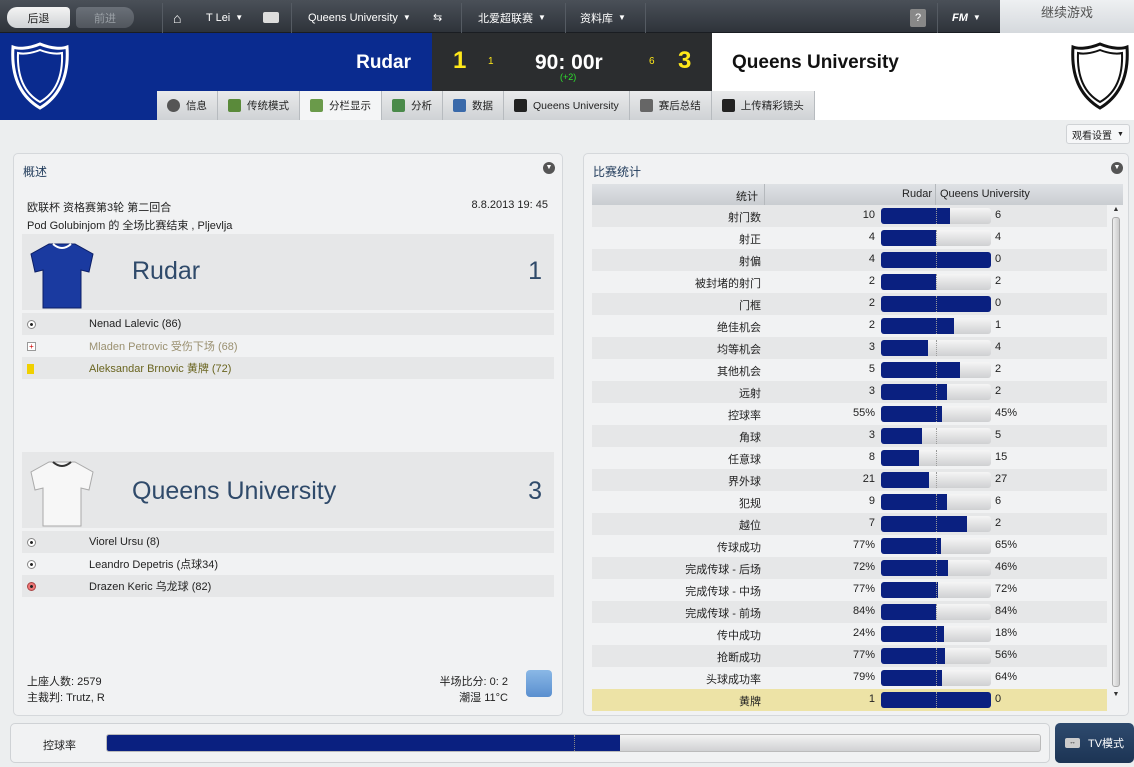 This screenshot has height=767, width=1134. What do you see at coordinates (163, 347) in the screenshot?
I see `event-text: Mladen Petrovic 受伤下场 (68)` at bounding box center [163, 347].